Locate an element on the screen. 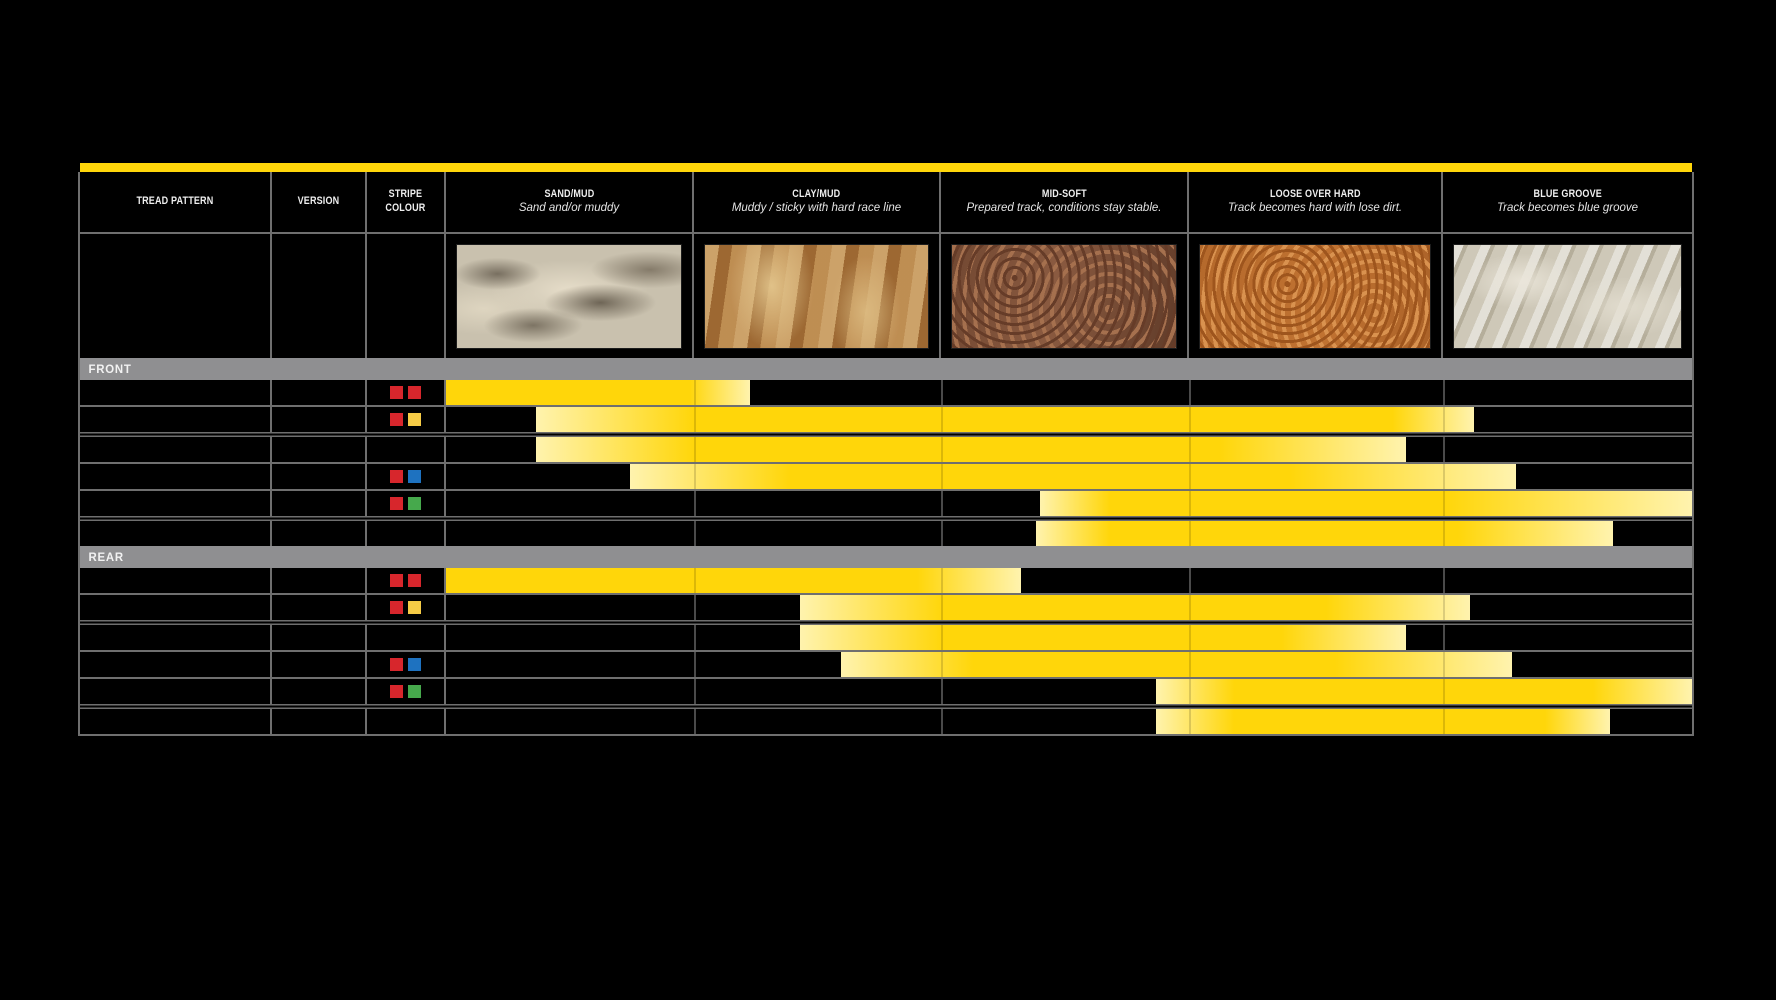  header-cell-stripe: STRIPE COLOUR is located at coordinates (406, 202).